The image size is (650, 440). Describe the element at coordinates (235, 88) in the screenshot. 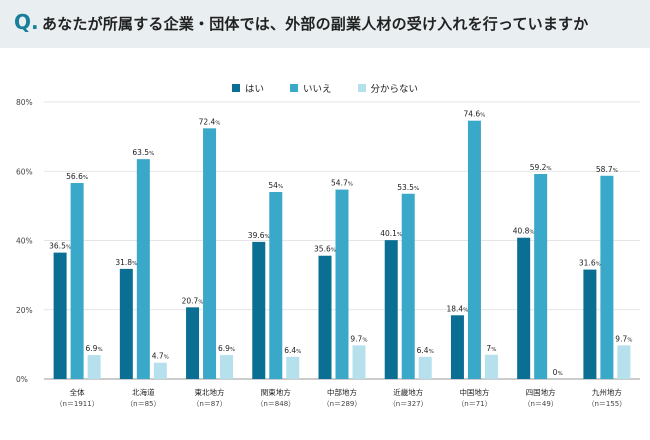

I see `legend-swatch-yes` at that location.